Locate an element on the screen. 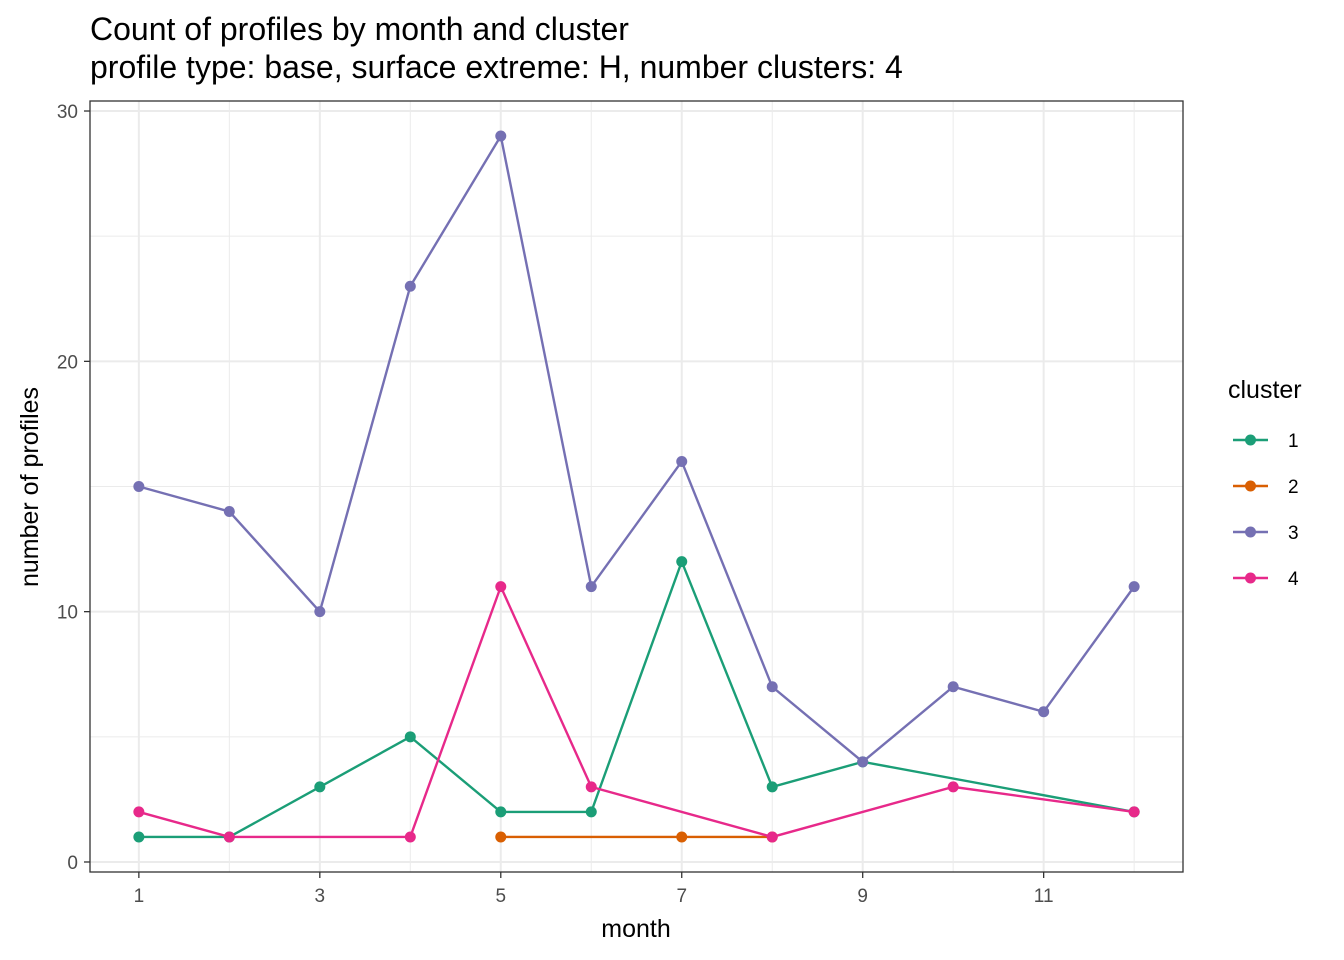 The height and width of the screenshot is (960, 1344). y-tick-label: 0 is located at coordinates (72, 863).